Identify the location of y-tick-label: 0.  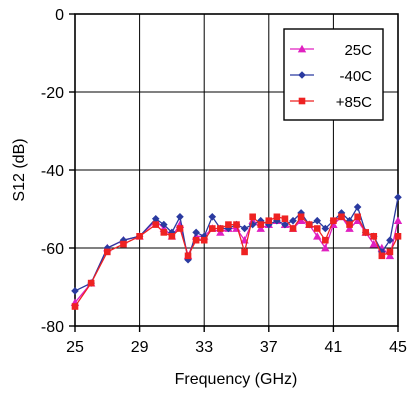
(59, 15).